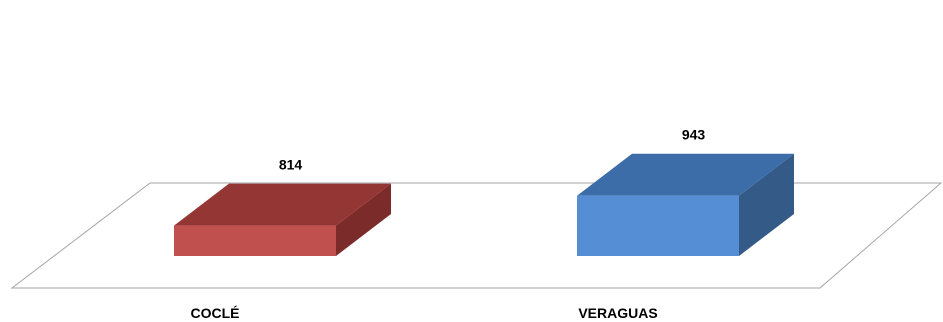  I want to click on data-label-veraguas: 943, so click(694, 135).